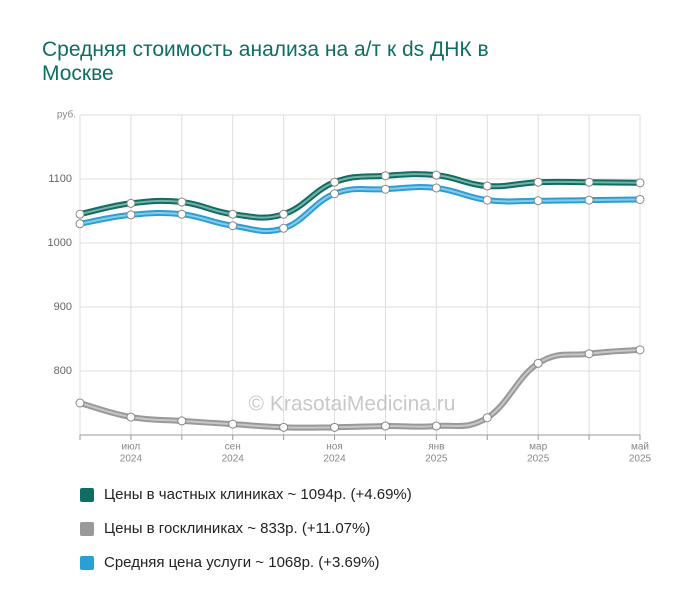  I want to click on x-tick-label: сен, so click(233, 447).